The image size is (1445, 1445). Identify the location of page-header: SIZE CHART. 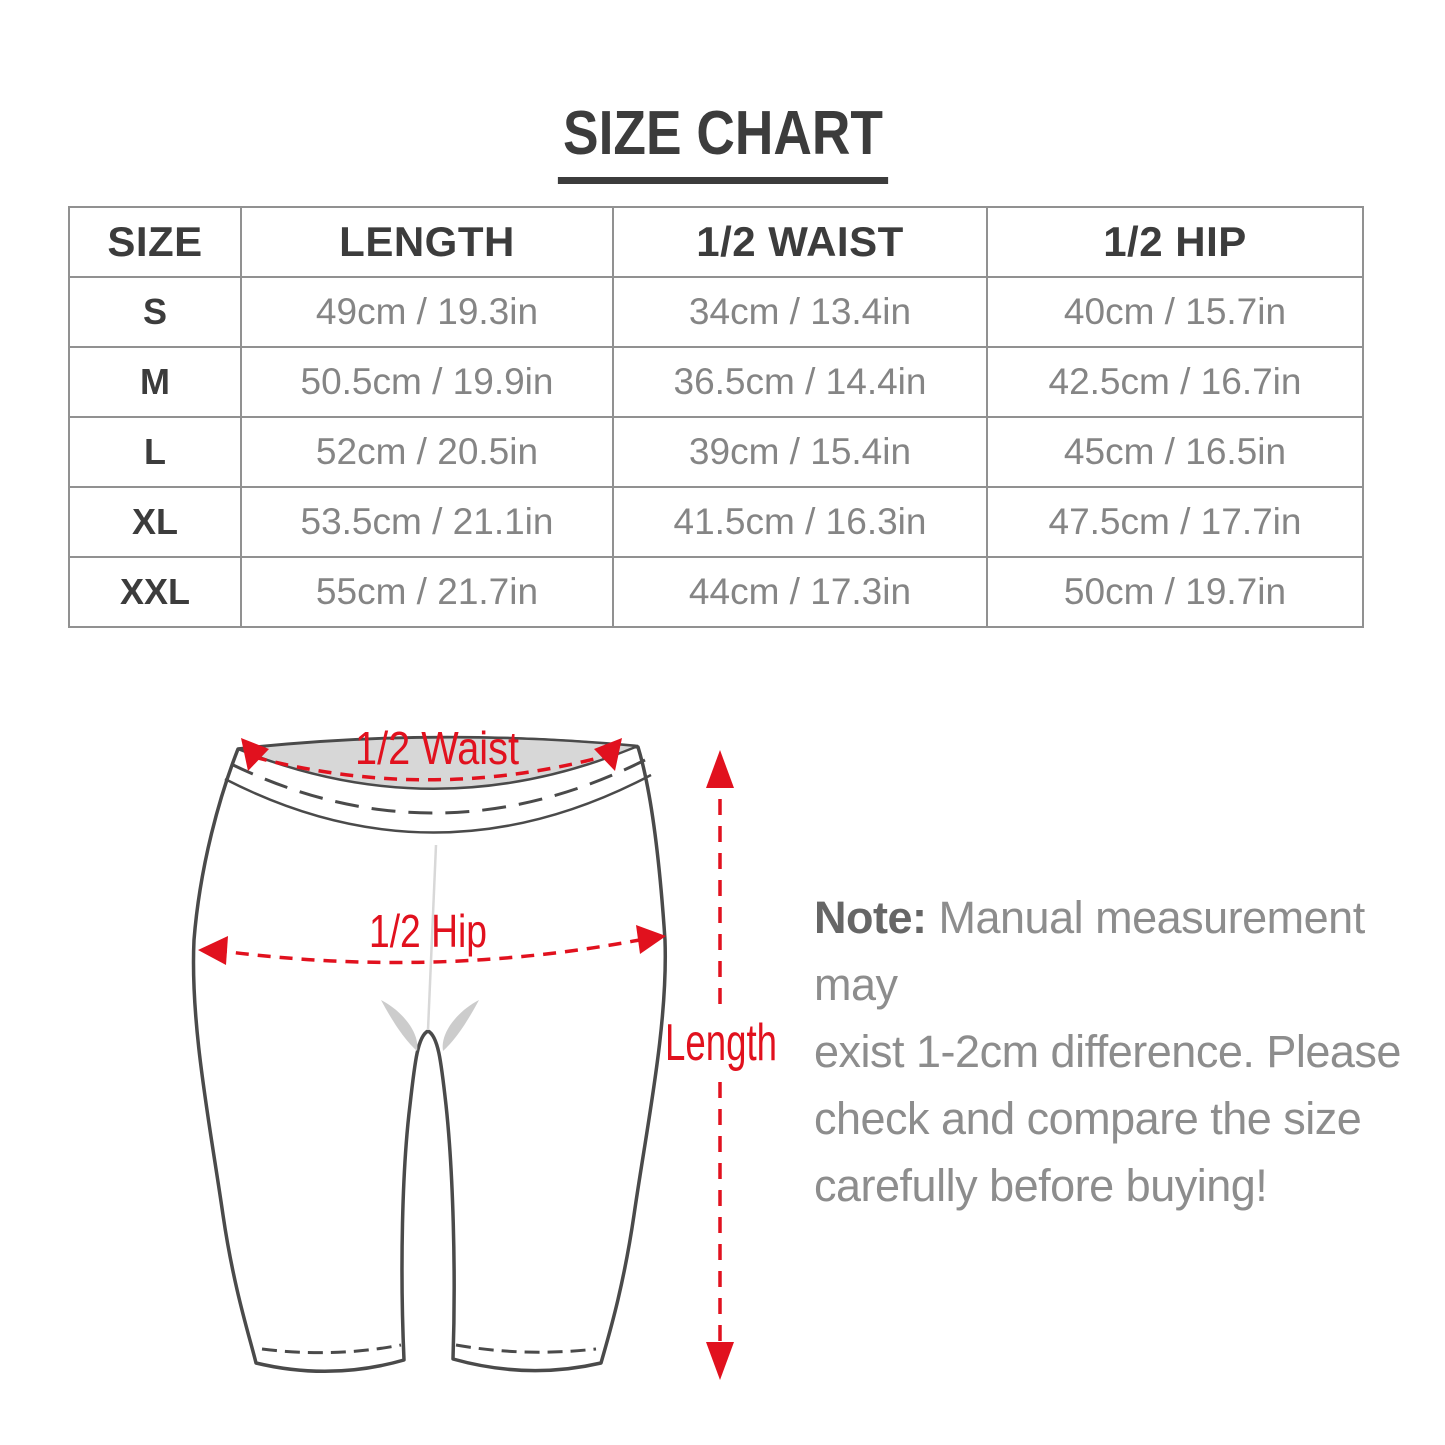
(722, 141).